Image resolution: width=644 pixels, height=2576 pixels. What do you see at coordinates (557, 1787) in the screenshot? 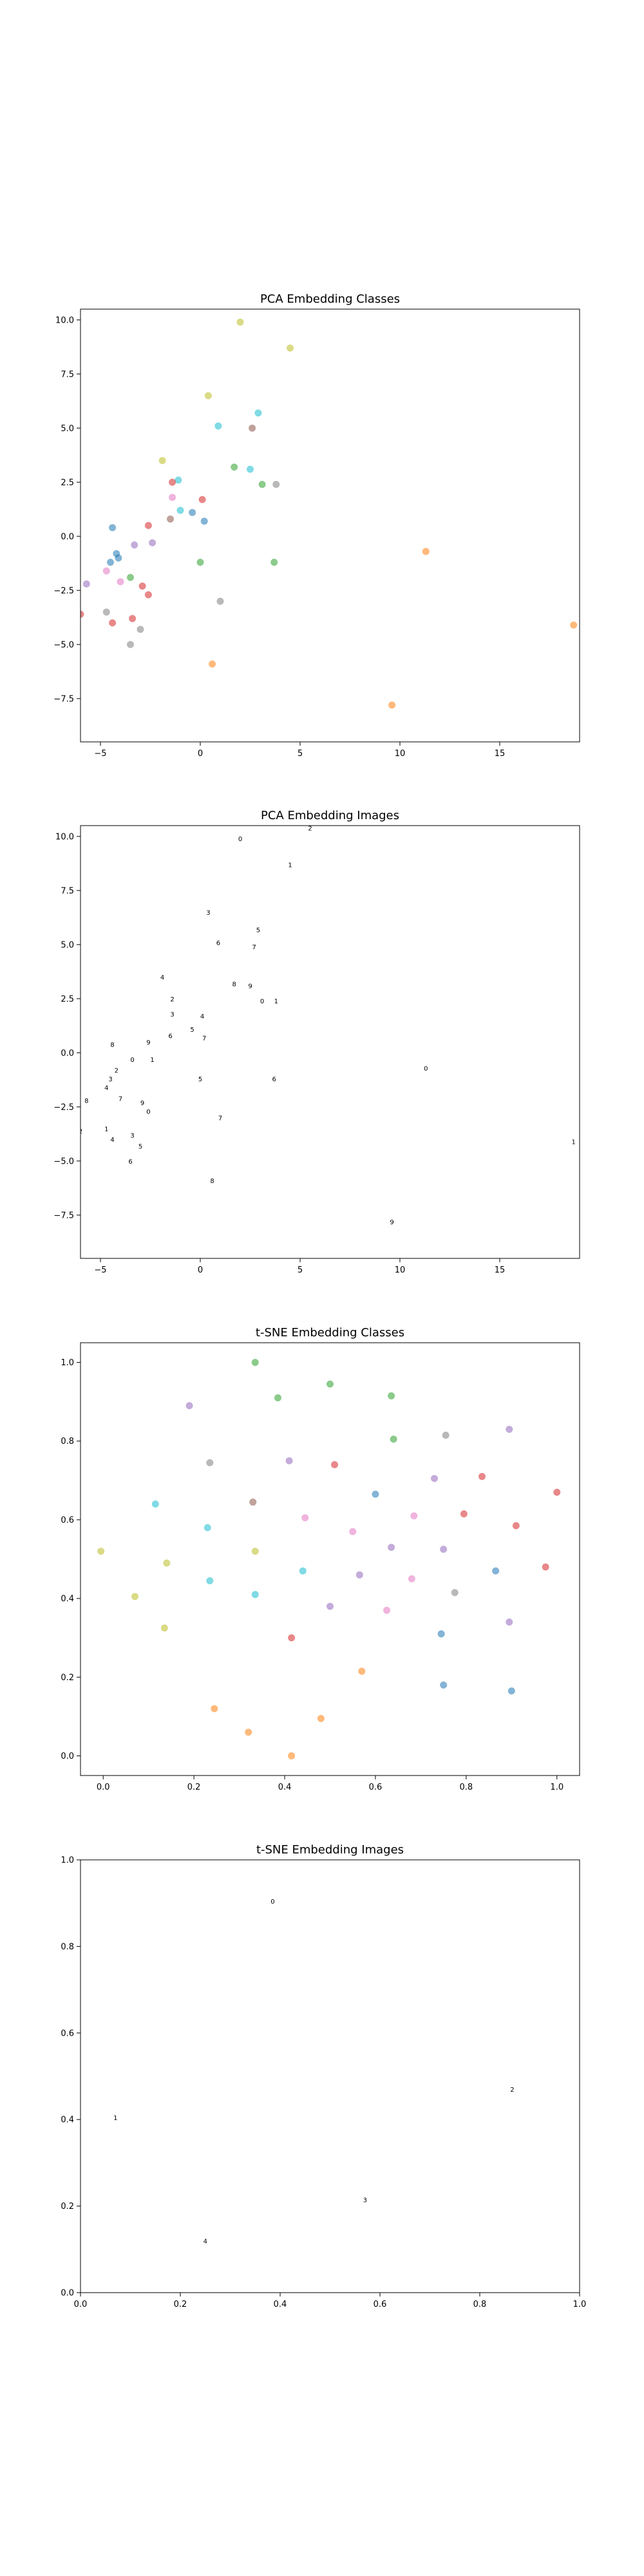
I see `x-tick-label: 1.0` at bounding box center [557, 1787].